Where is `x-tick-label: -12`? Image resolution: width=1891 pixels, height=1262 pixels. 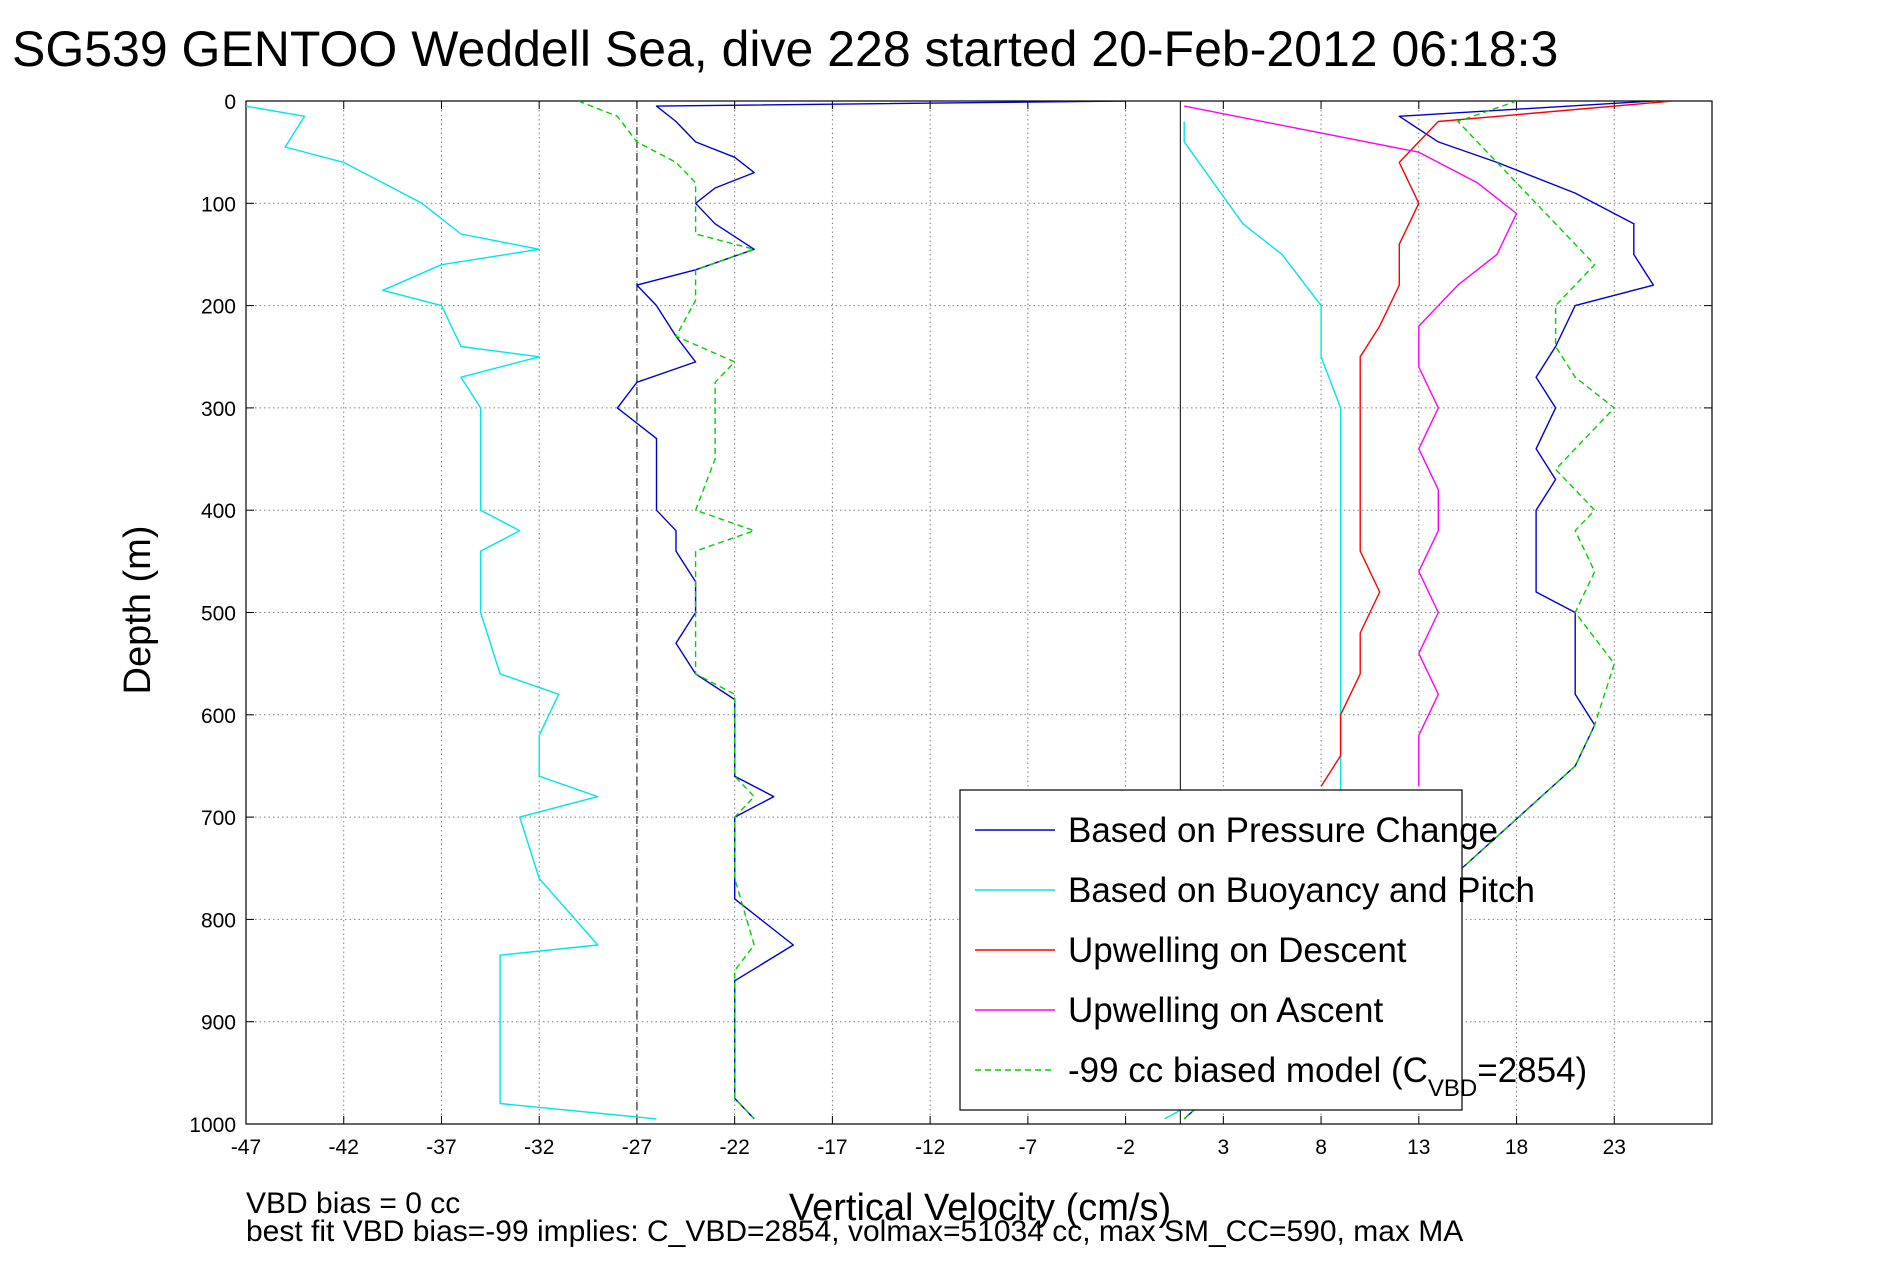 x-tick-label: -12 is located at coordinates (930, 1147).